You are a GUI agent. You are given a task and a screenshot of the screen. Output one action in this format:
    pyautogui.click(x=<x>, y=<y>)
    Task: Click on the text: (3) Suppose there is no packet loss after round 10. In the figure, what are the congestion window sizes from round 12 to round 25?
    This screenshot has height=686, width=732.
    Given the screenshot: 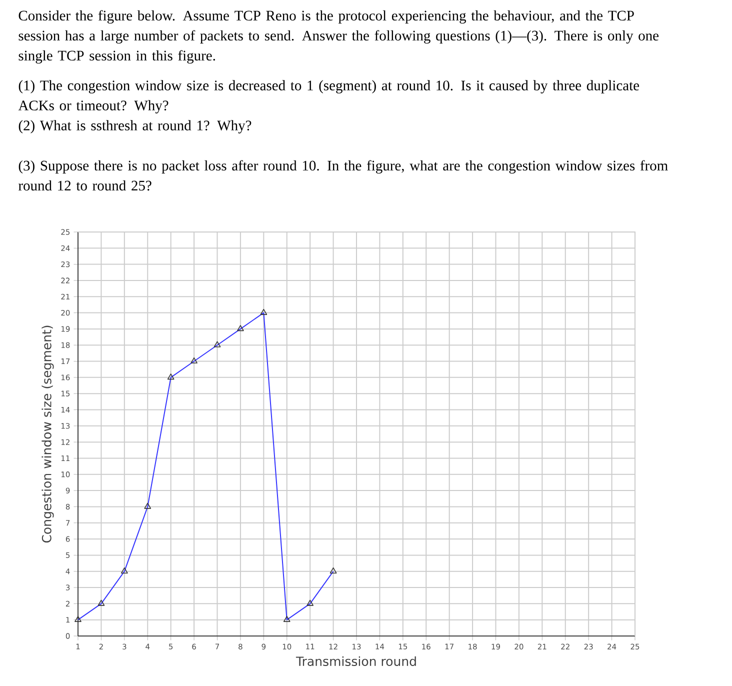 What is the action you would take?
    pyautogui.click(x=343, y=175)
    